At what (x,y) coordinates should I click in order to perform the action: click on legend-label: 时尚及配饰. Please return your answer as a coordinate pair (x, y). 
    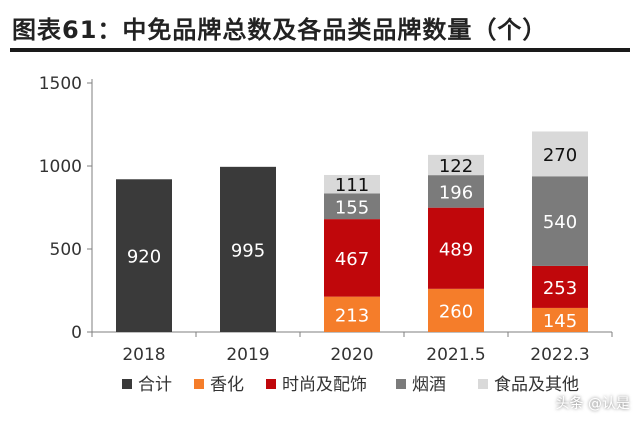
    Looking at the image, I should click on (324, 385).